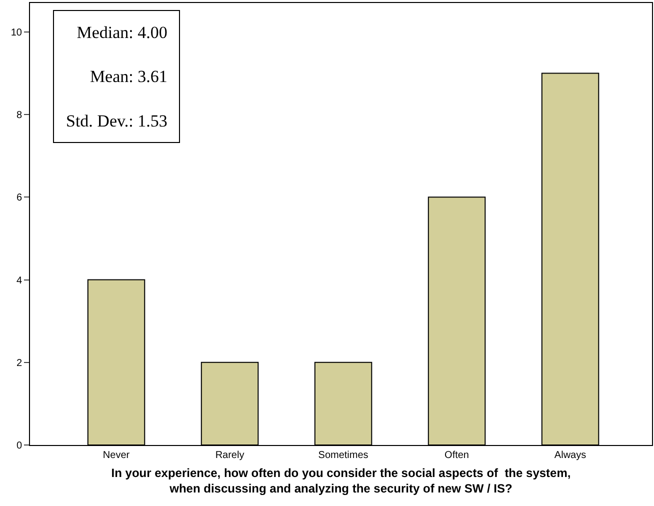 The width and height of the screenshot is (654, 506). What do you see at coordinates (19, 280) in the screenshot?
I see `y-tick-label: 4` at bounding box center [19, 280].